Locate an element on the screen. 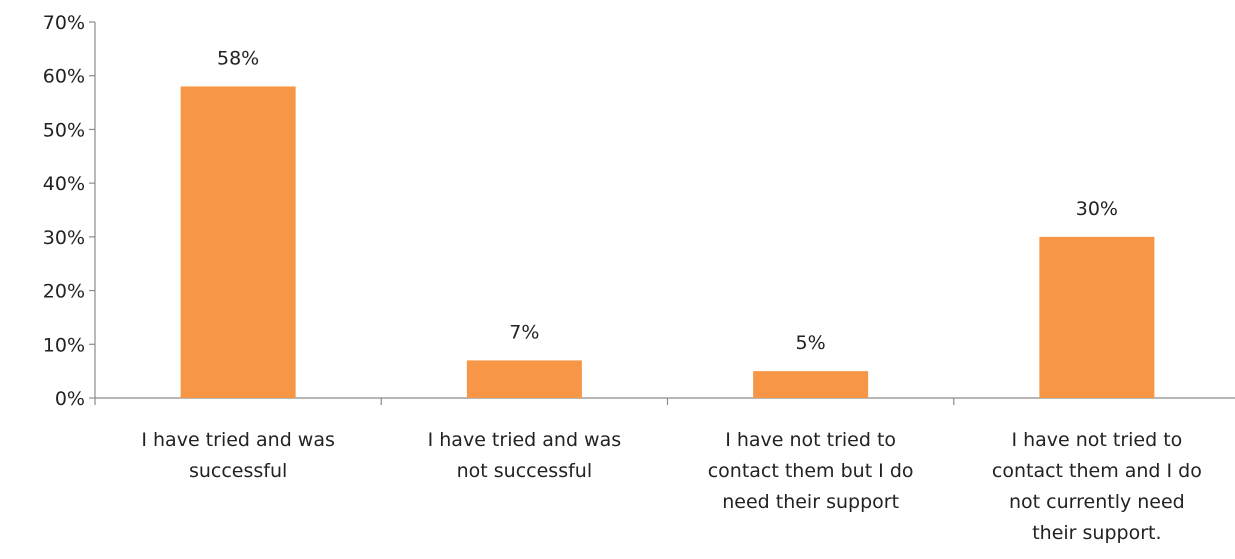  x-tick-label-line: contact them and I do is located at coordinates (1097, 471).